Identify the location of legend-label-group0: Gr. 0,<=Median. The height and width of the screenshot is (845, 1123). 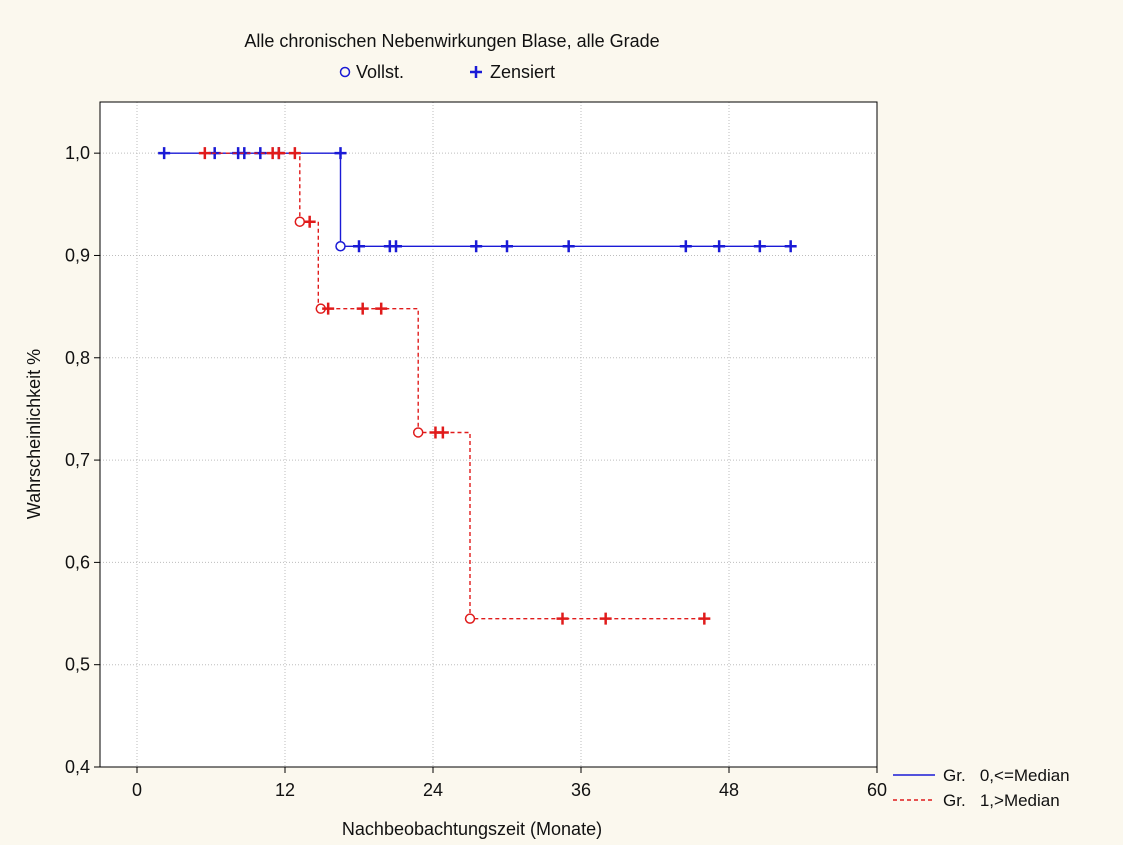
(1006, 775).